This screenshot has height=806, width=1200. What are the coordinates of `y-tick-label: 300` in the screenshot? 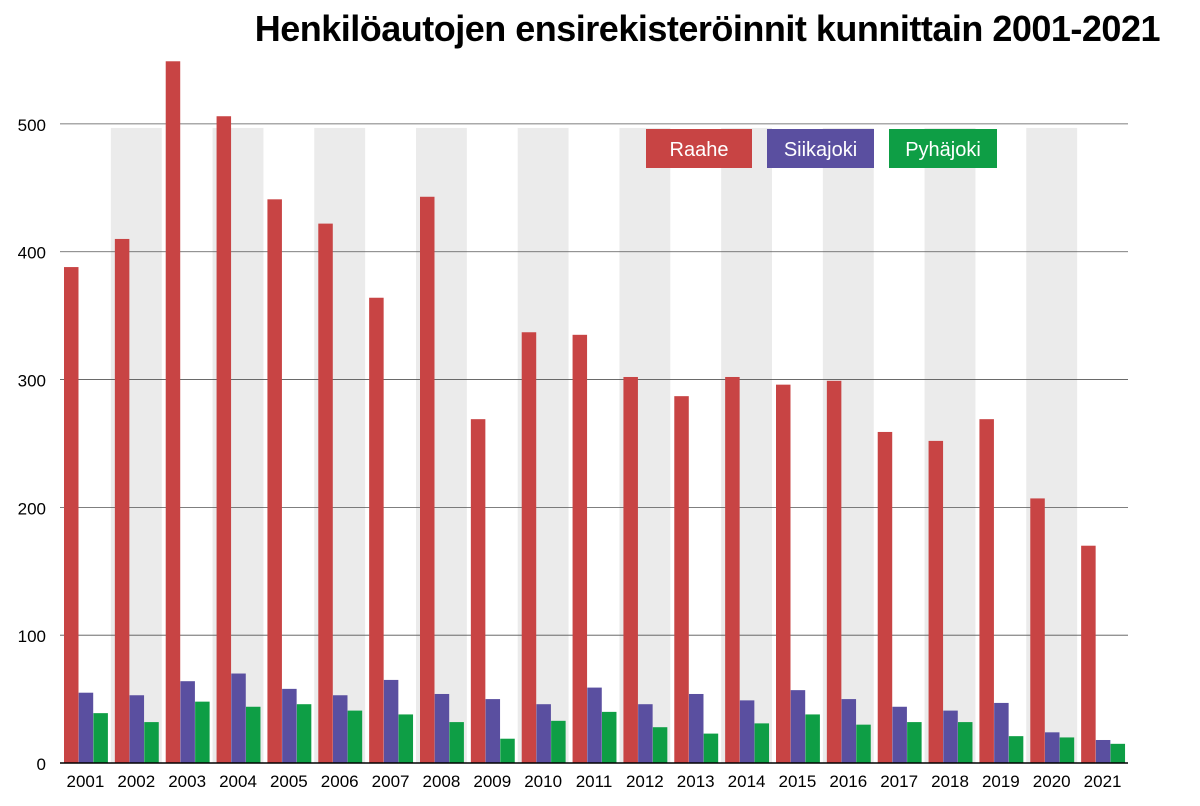 It's located at (32, 381).